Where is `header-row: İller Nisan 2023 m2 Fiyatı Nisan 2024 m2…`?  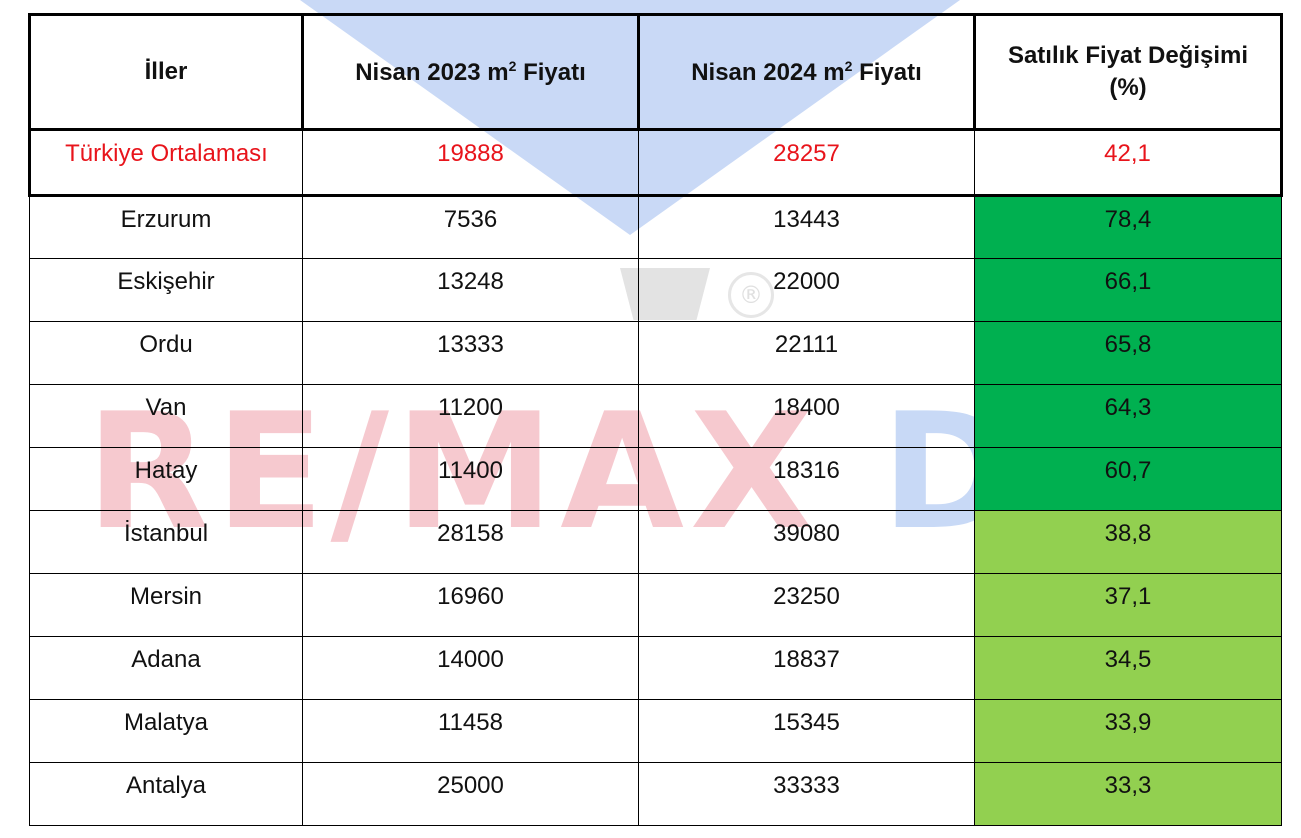
header-row: İller Nisan 2023 m2 Fiyatı Nisan 2024 m2… is located at coordinates (655, 72).